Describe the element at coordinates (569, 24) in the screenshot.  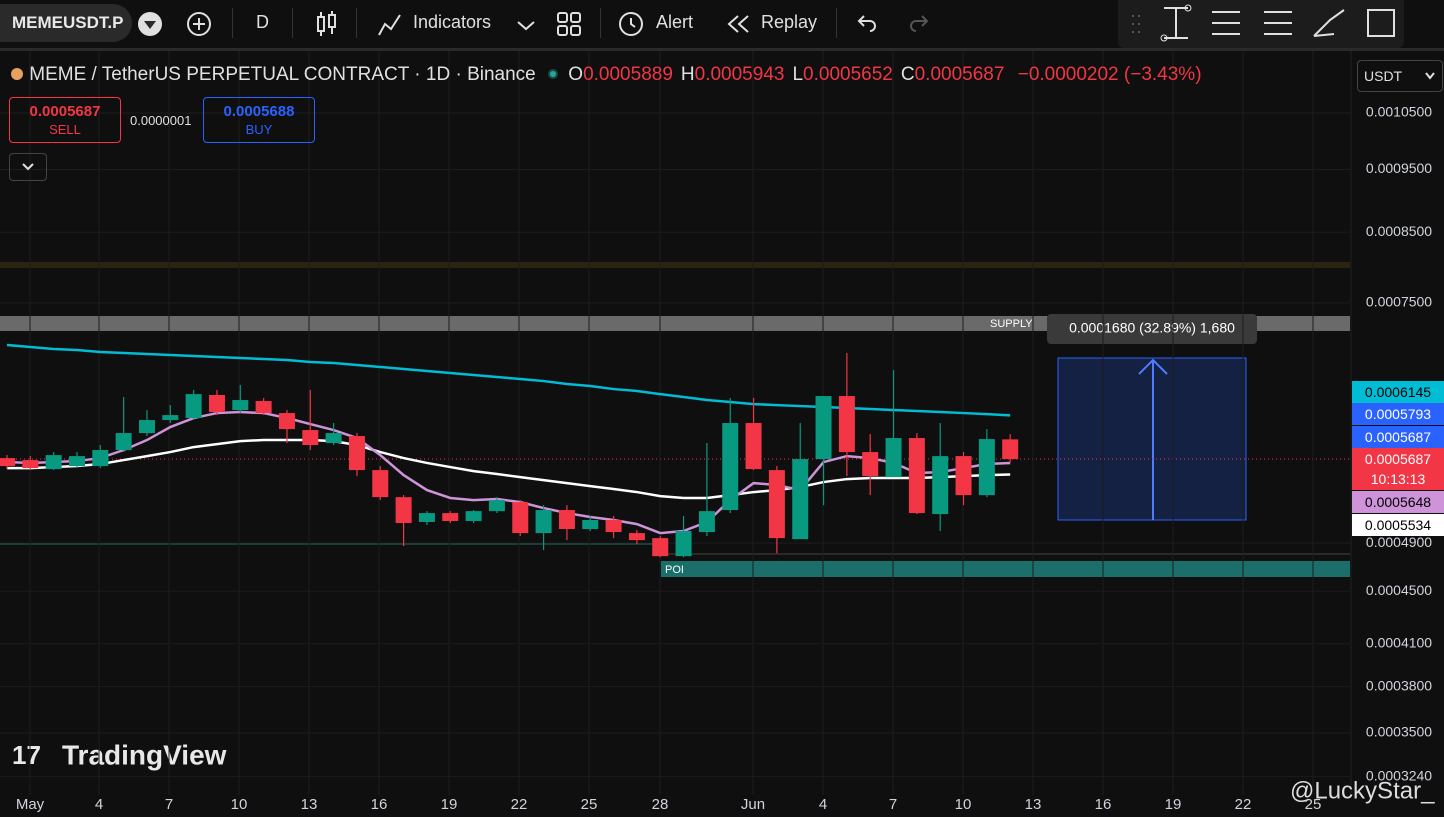
I see `layouts-button` at that location.